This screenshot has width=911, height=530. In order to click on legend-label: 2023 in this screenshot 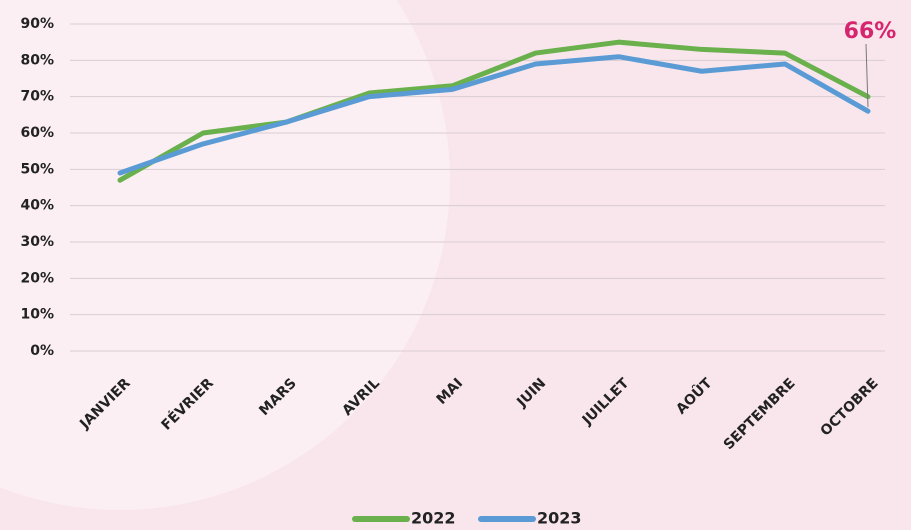, I will do `click(559, 518)`.